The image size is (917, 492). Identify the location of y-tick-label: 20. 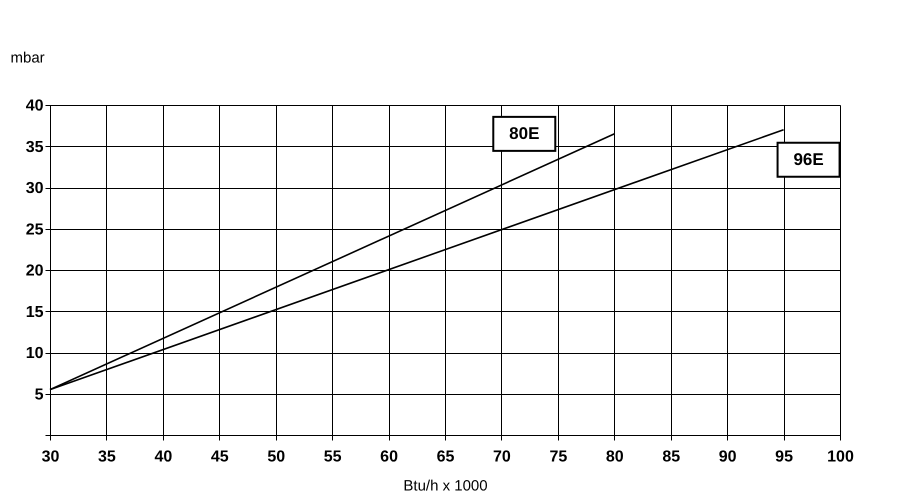
(35, 271).